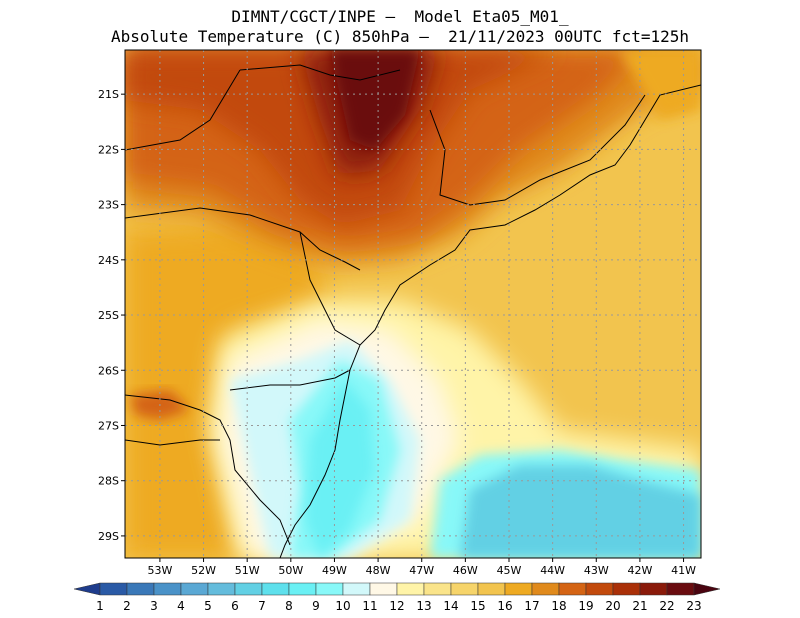 The height and width of the screenshot is (618, 800). Describe the element at coordinates (108, 370) in the screenshot. I see `y-tick-label: 26S` at that location.